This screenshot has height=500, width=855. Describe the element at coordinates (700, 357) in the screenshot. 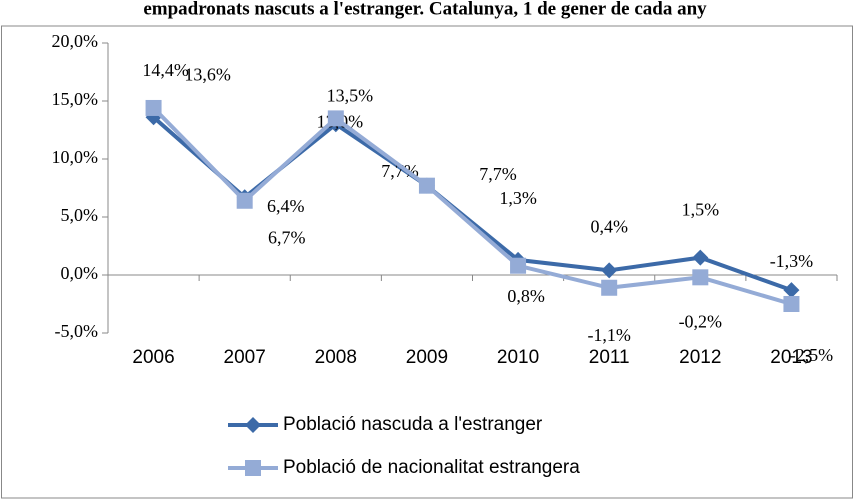

I see `x-tick-label: 2012` at that location.